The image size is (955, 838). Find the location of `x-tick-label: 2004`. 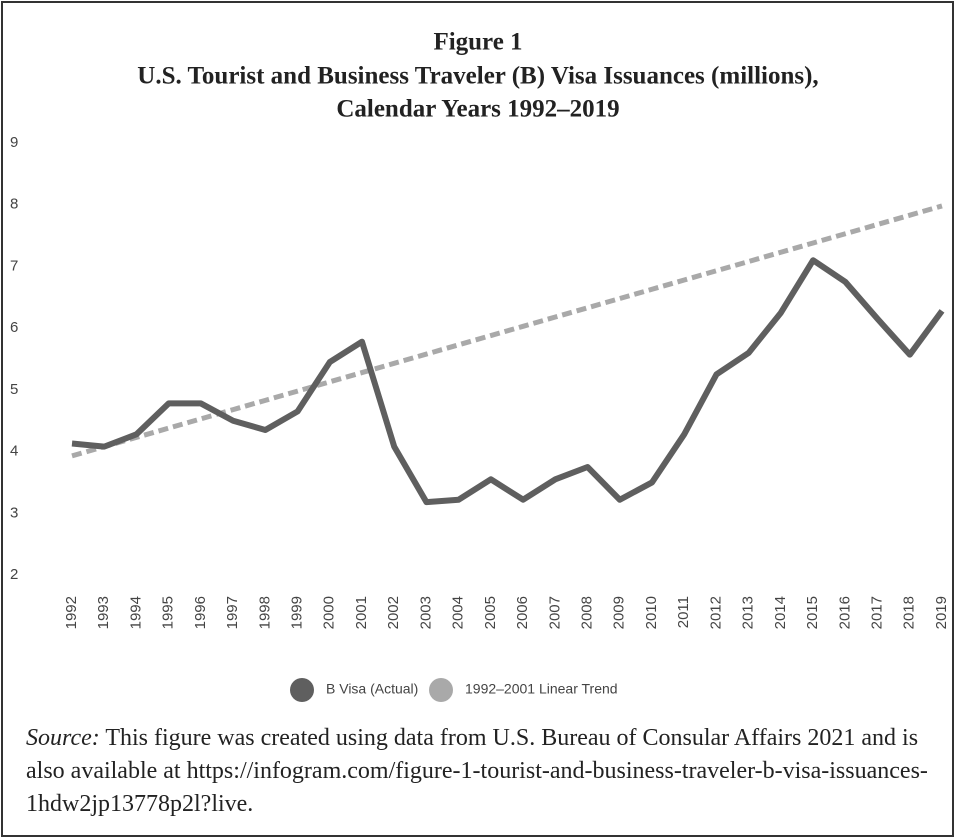

x-tick-label: 2004 is located at coordinates (458, 612).